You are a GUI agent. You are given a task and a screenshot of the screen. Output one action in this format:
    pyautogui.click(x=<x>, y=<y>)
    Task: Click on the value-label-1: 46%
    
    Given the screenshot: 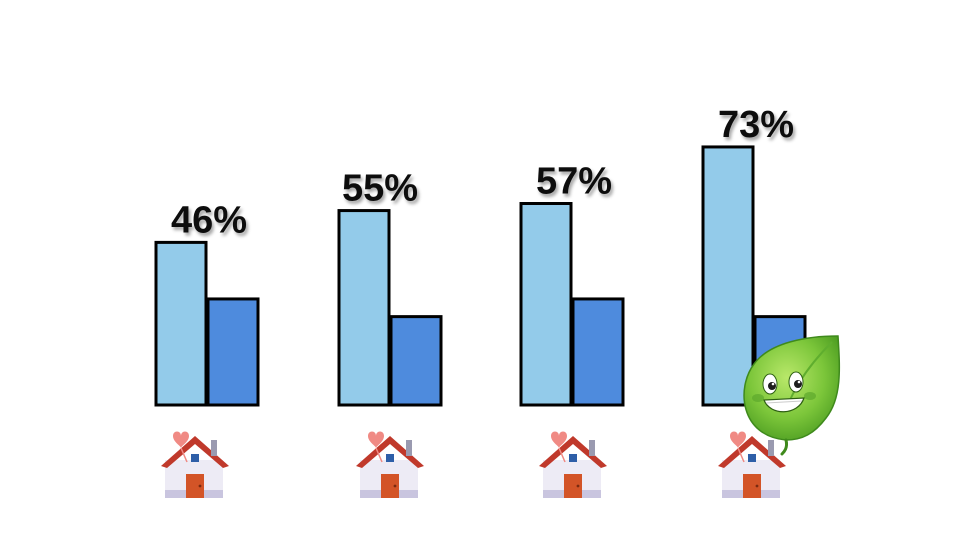 What is the action you would take?
    pyautogui.click(x=209, y=220)
    